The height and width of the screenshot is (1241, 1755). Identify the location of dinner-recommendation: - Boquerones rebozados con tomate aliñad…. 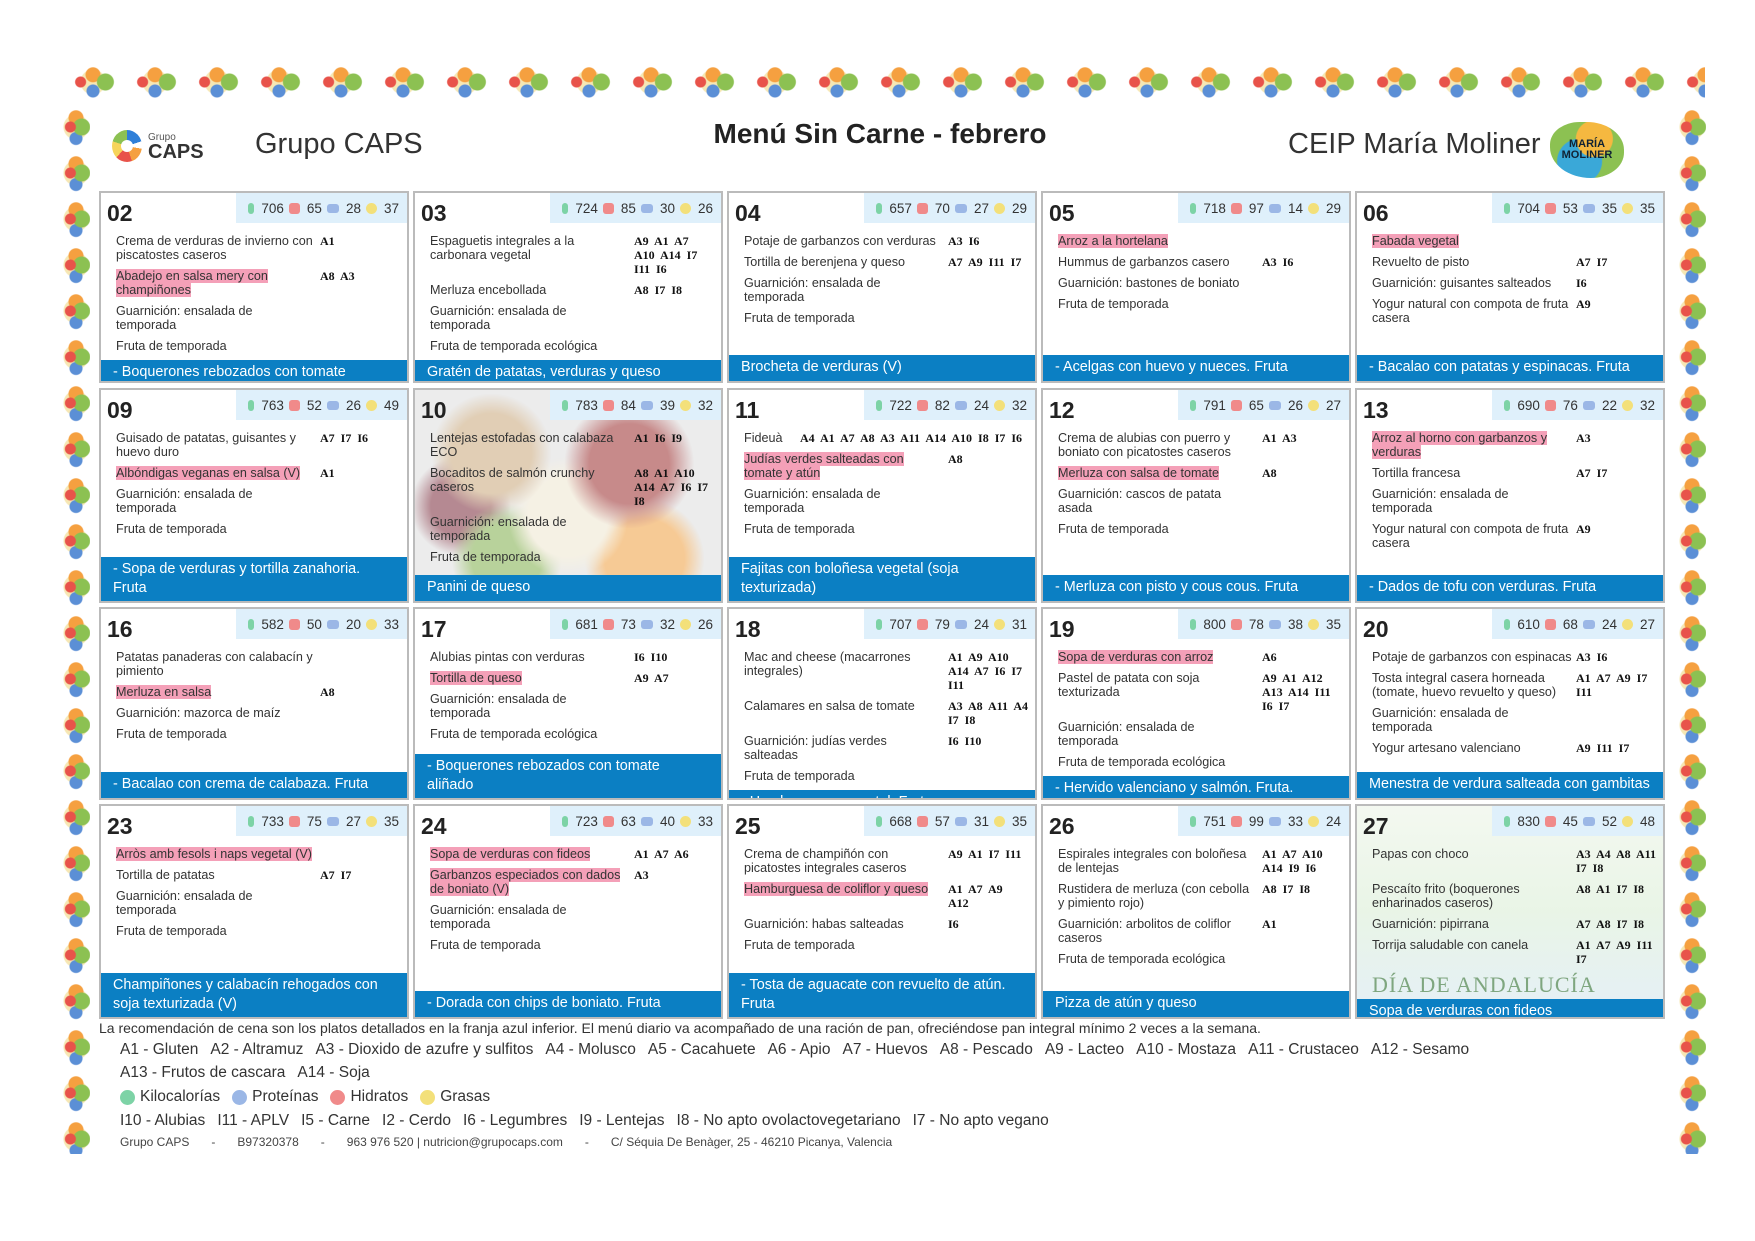
(568, 776).